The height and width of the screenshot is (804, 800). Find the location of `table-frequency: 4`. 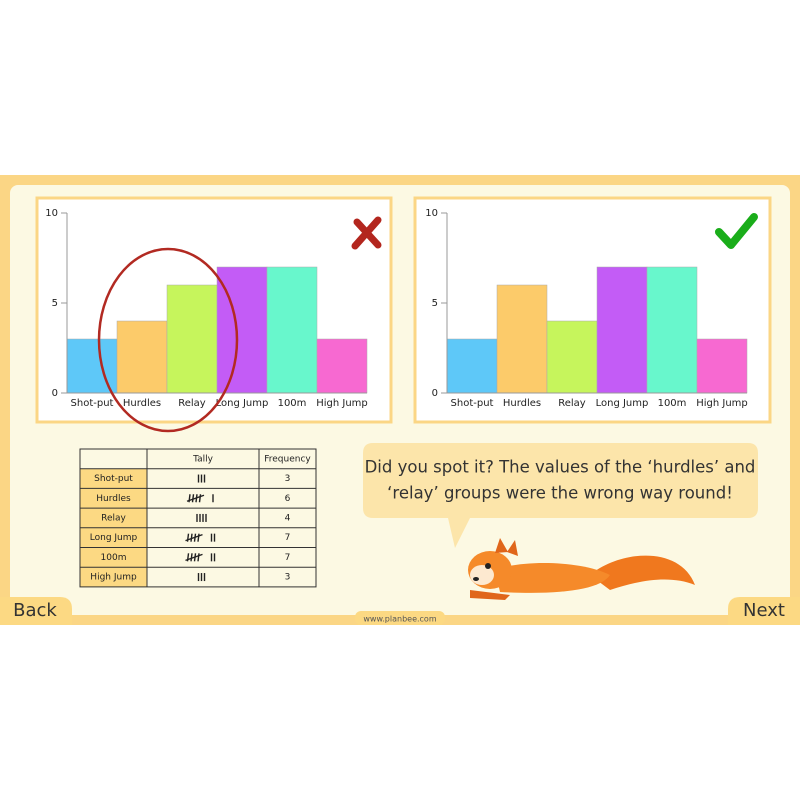

table-frequency: 4 is located at coordinates (288, 518).